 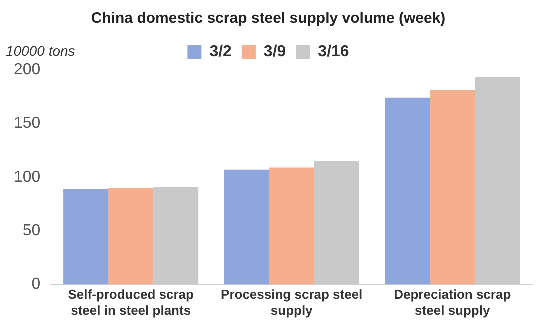 What do you see at coordinates (275, 51) in the screenshot?
I see `legend-label: 3/9` at bounding box center [275, 51].